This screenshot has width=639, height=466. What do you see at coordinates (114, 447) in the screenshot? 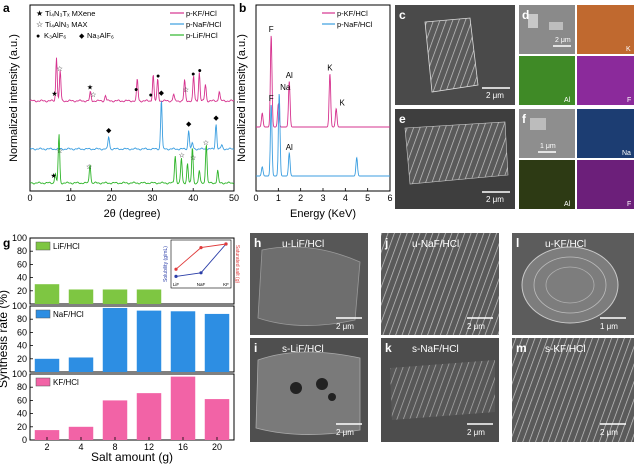
I see `x-tick-label: 8` at bounding box center [114, 447].